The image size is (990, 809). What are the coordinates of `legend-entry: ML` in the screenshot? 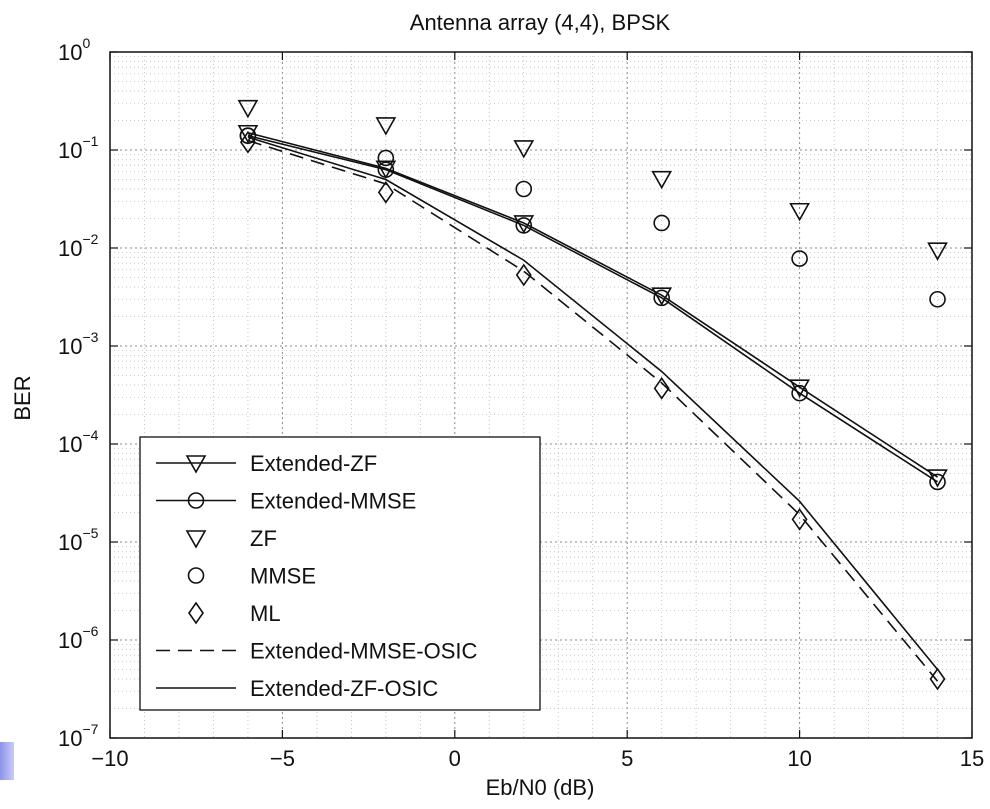 It's located at (234, 613).